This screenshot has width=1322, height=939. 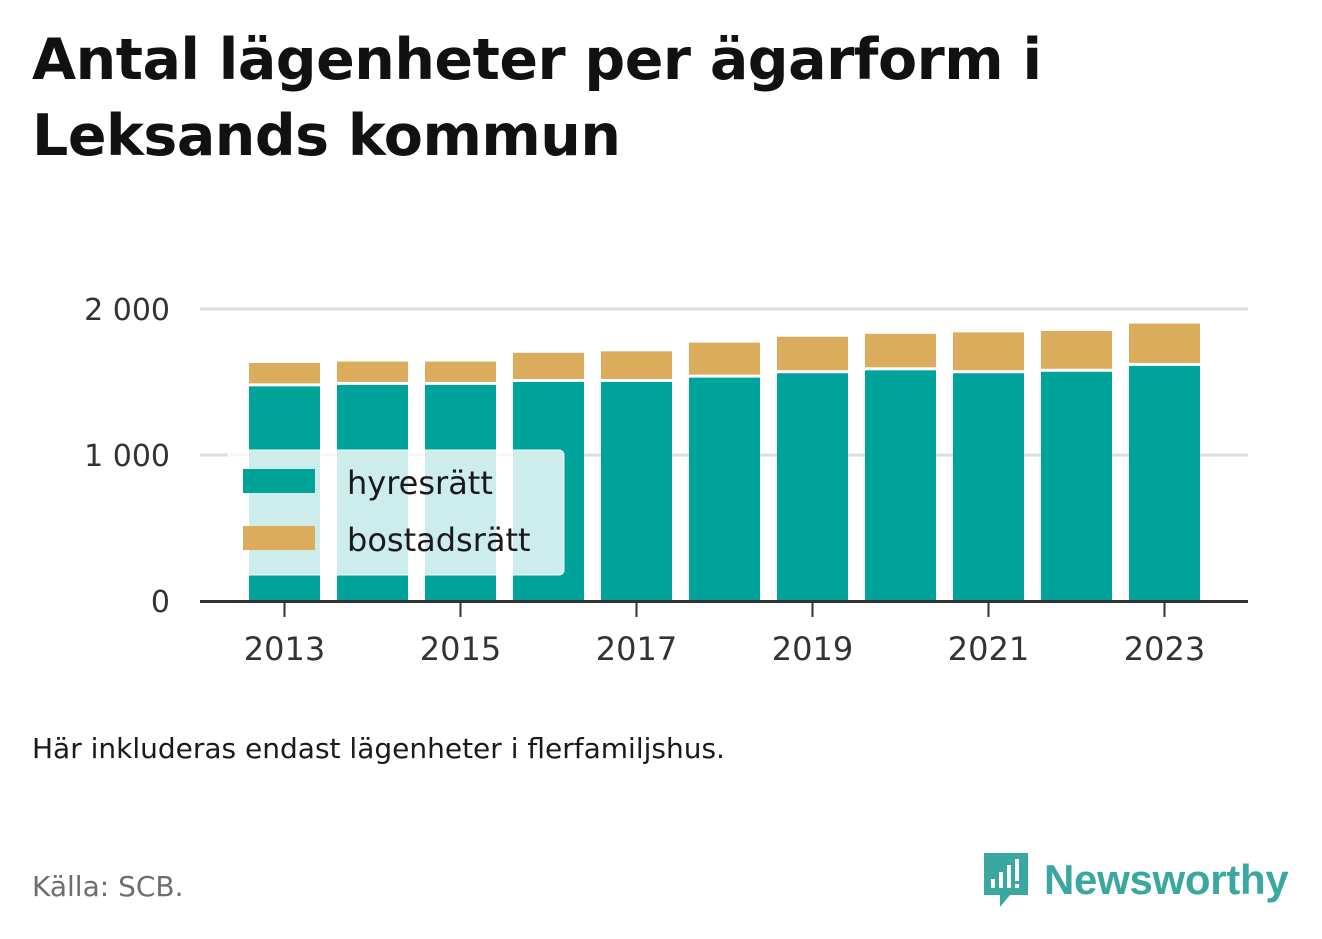 What do you see at coordinates (160, 602) in the screenshot?
I see `y-tick-label: 0` at bounding box center [160, 602].